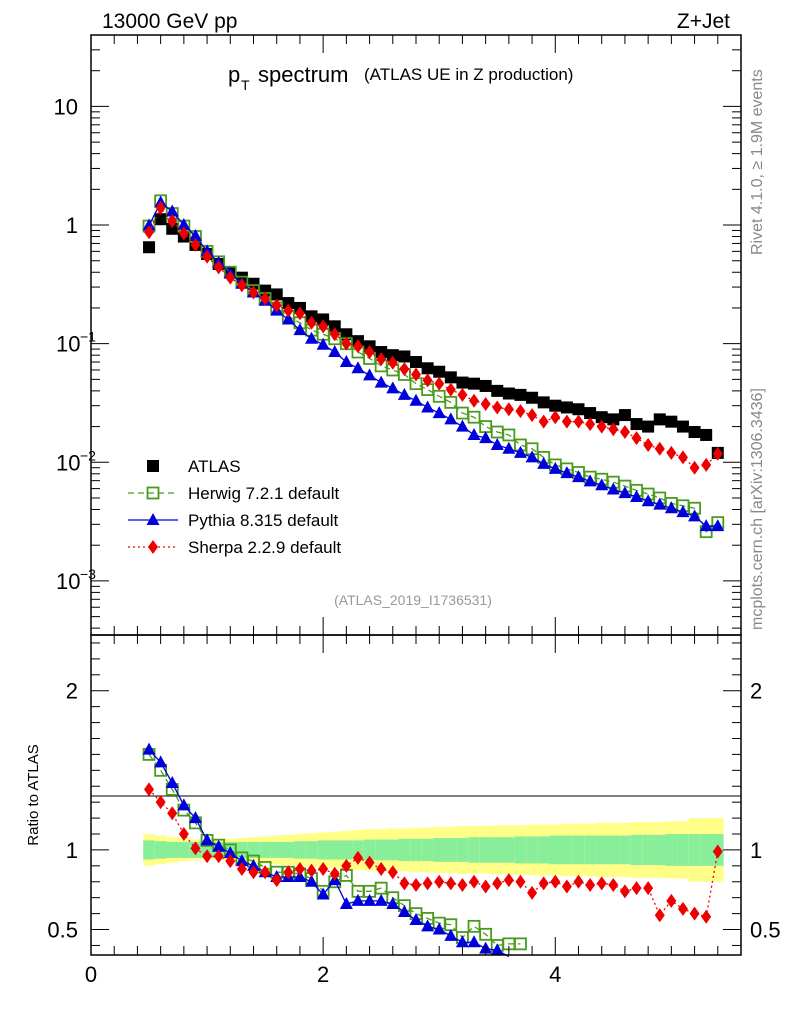 The image size is (786, 1024). I want to click on ratio-y-label-left: 0.5, so click(62, 930).